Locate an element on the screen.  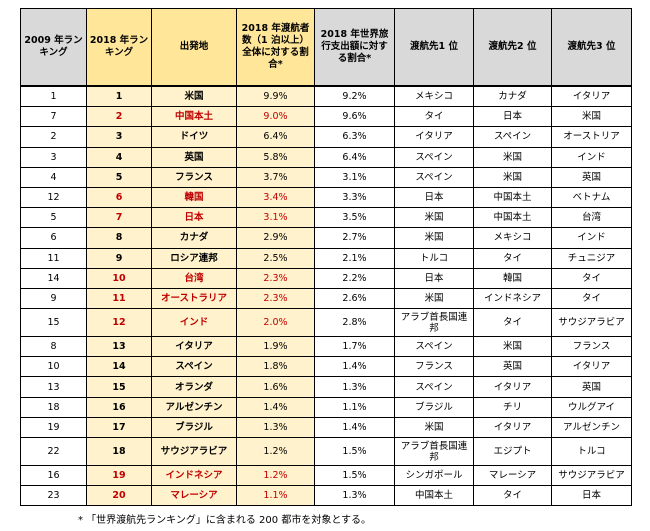
header-destination-2: 渡航先2 位 is located at coordinates (512, 47).